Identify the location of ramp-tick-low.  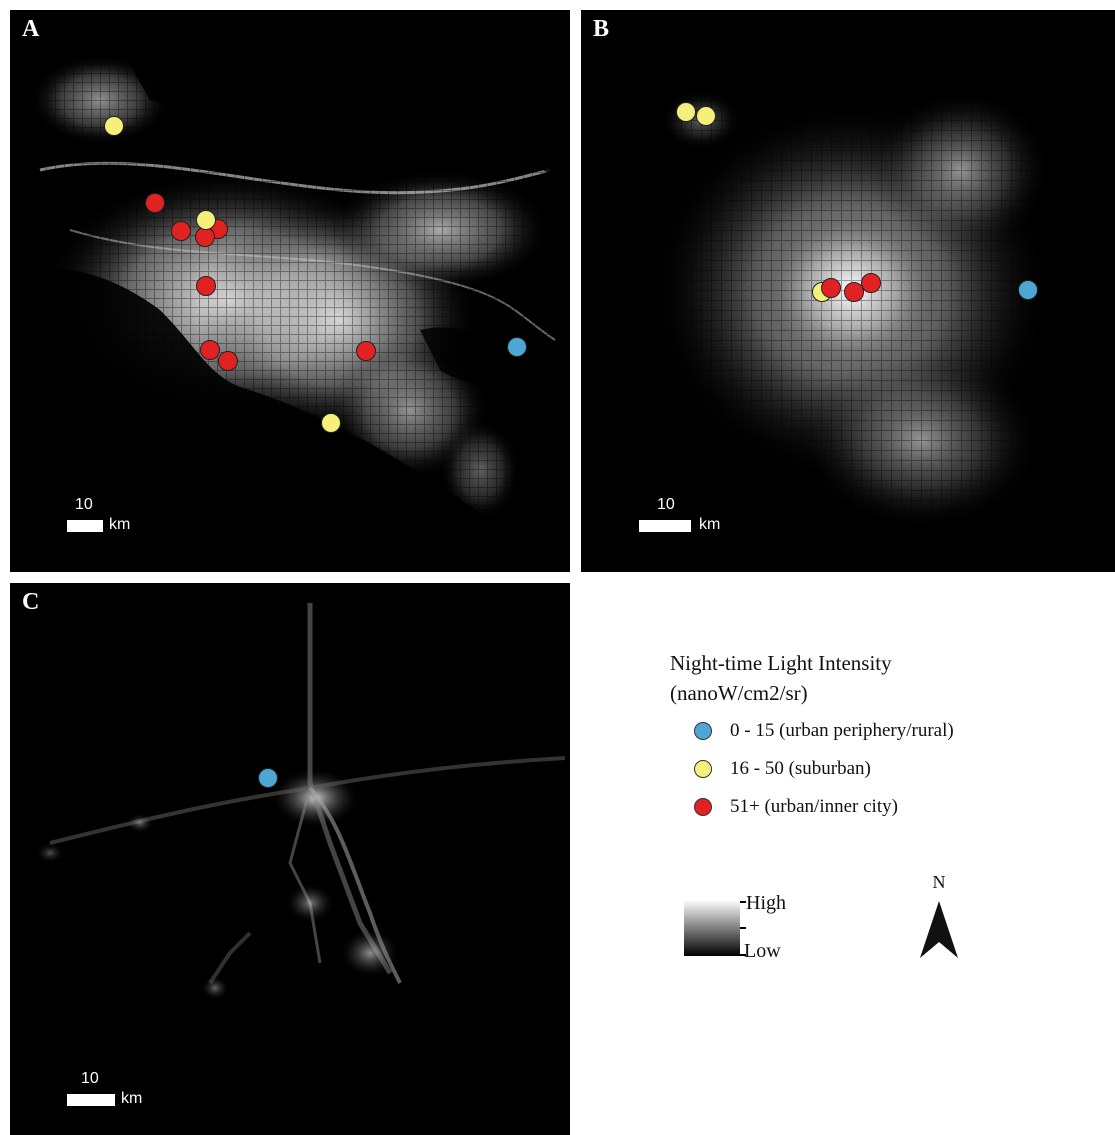
(743, 955).